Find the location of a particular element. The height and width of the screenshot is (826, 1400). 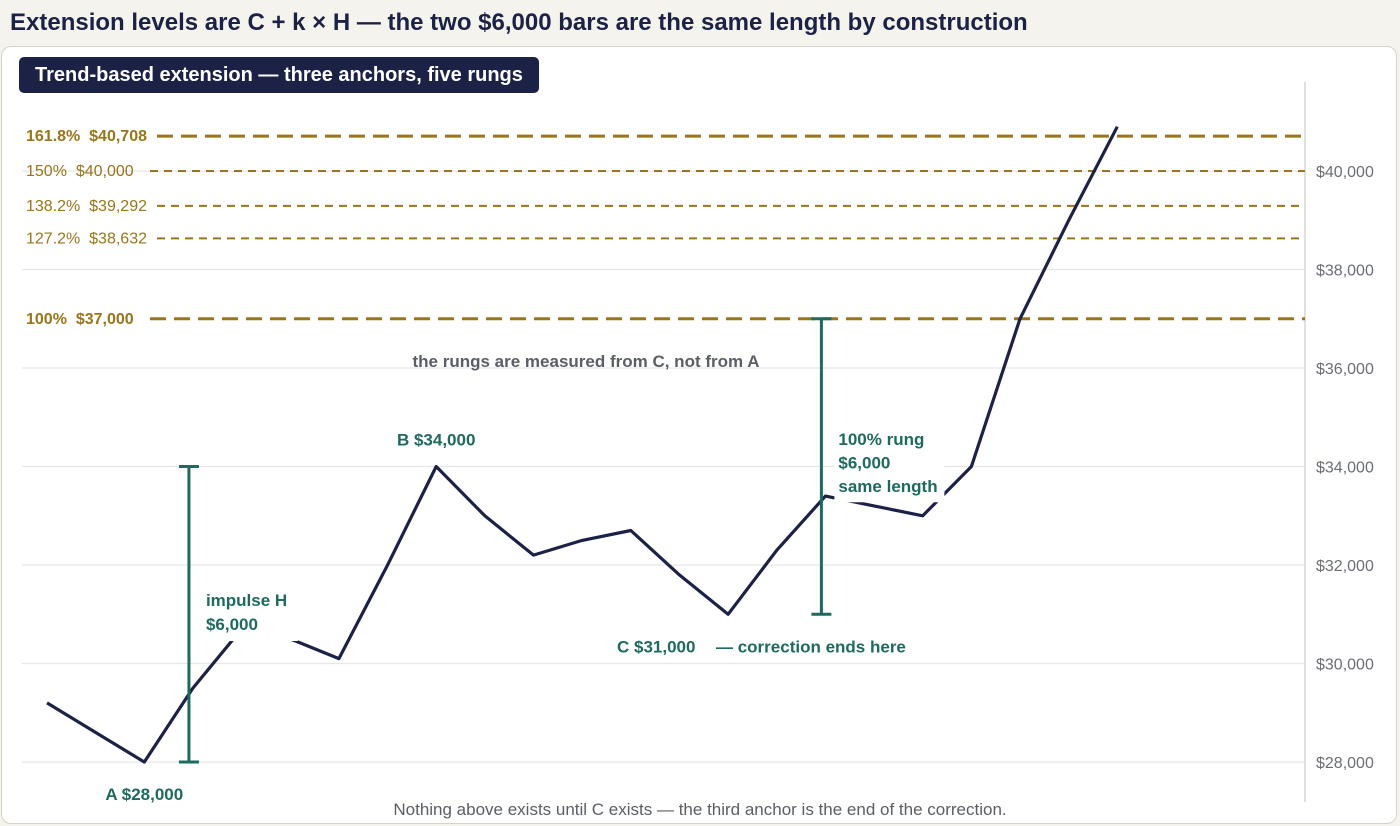

anchor-label-a: A $28,000 is located at coordinates (144, 794).